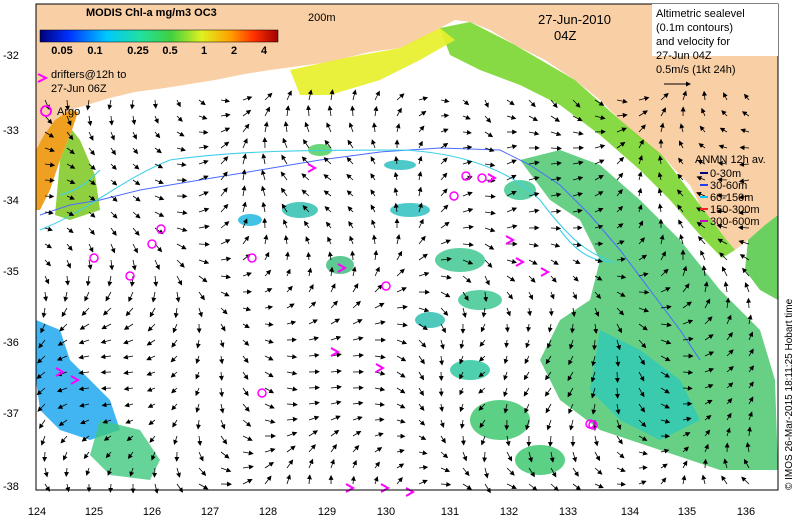 The width and height of the screenshot is (800, 520). What do you see at coordinates (372, 61) in the screenshot?
I see `chl-coastal-band-yellow` at bounding box center [372, 61].